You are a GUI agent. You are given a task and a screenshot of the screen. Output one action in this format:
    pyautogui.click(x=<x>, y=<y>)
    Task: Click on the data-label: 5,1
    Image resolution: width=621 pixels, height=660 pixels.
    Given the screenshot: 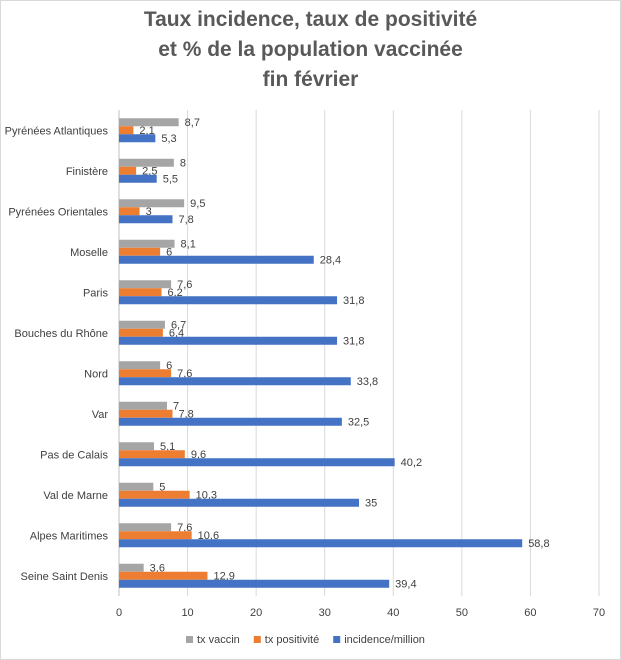 What is the action you would take?
    pyautogui.click(x=167, y=447)
    